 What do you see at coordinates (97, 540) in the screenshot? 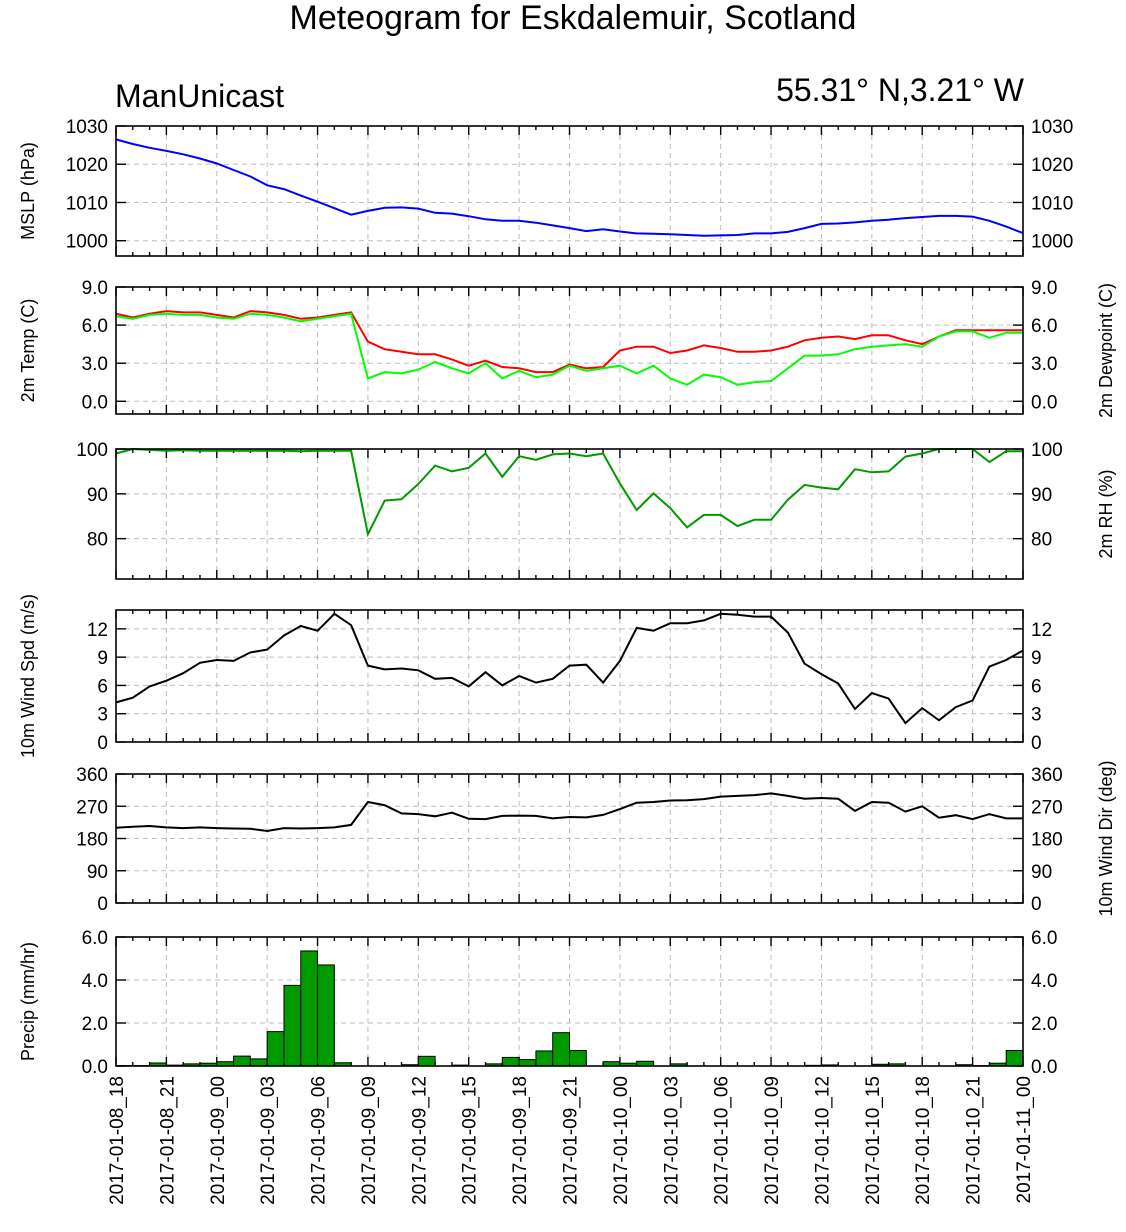
I see `y-tick-label: 80` at bounding box center [97, 540].